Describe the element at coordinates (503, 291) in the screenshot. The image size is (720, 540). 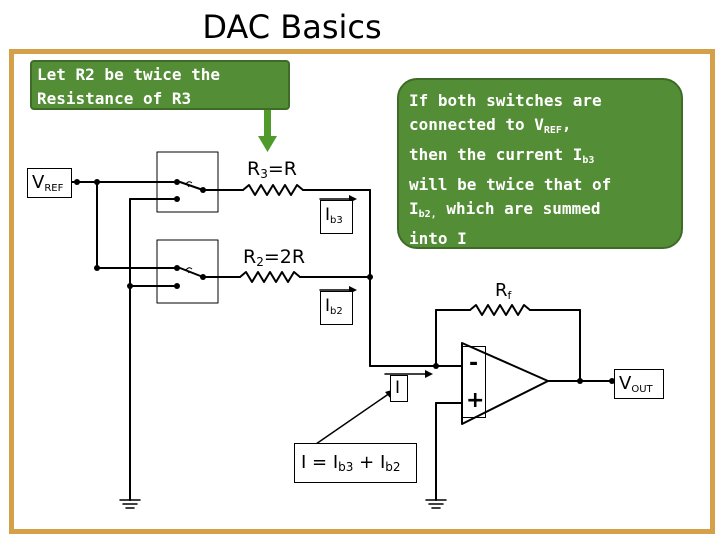
I see `rf-label: Rf` at that location.